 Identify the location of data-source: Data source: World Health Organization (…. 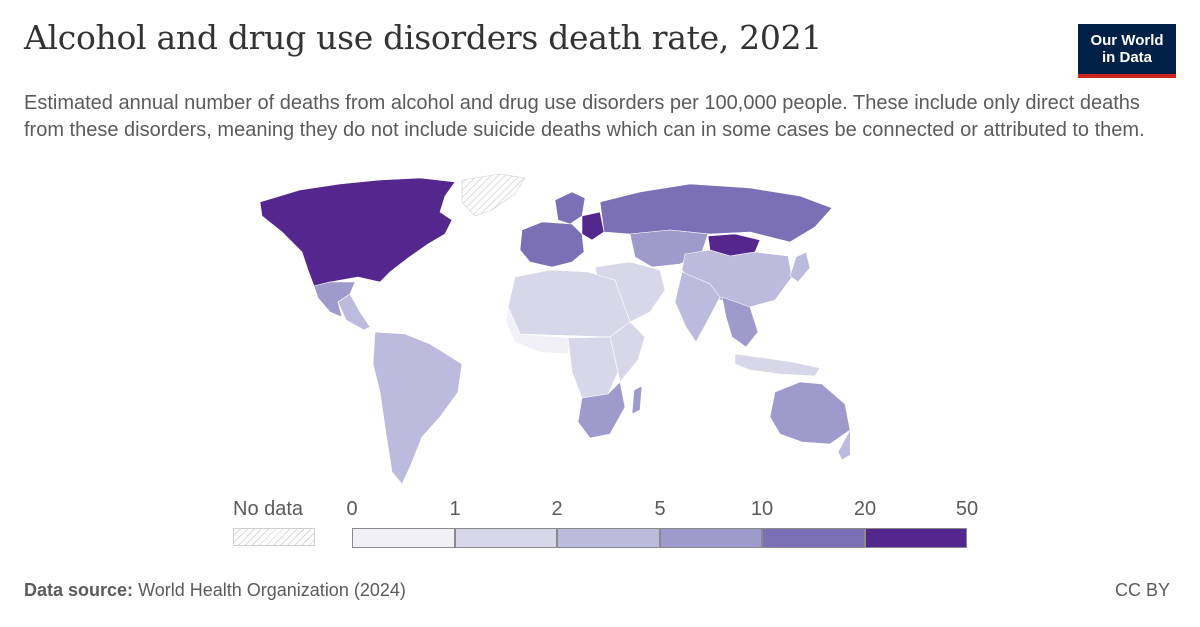
(215, 590).